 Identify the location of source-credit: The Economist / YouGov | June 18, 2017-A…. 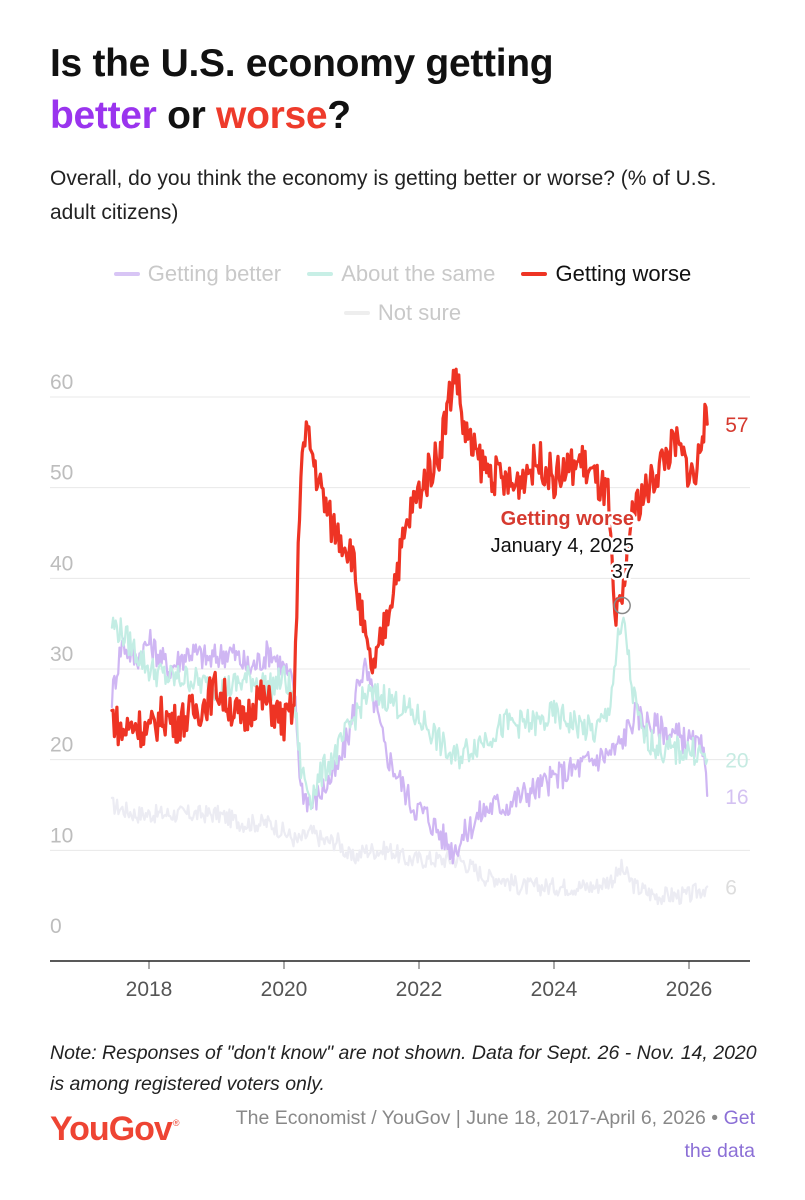
(495, 1135).